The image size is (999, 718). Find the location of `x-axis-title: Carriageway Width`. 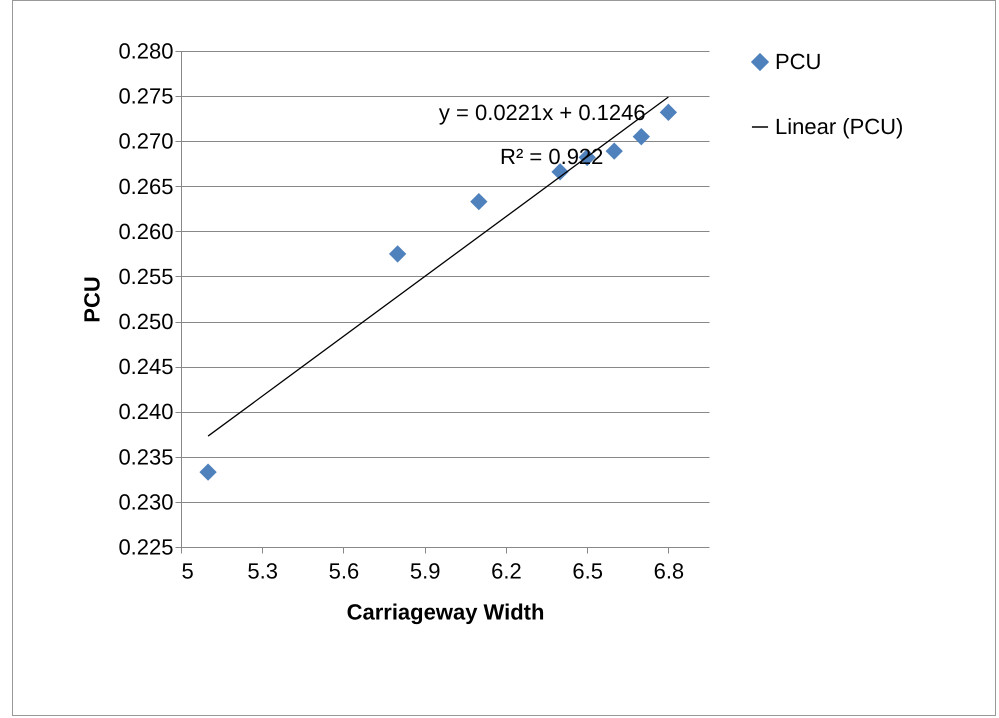

x-axis-title: Carriageway Width is located at coordinates (445, 612).